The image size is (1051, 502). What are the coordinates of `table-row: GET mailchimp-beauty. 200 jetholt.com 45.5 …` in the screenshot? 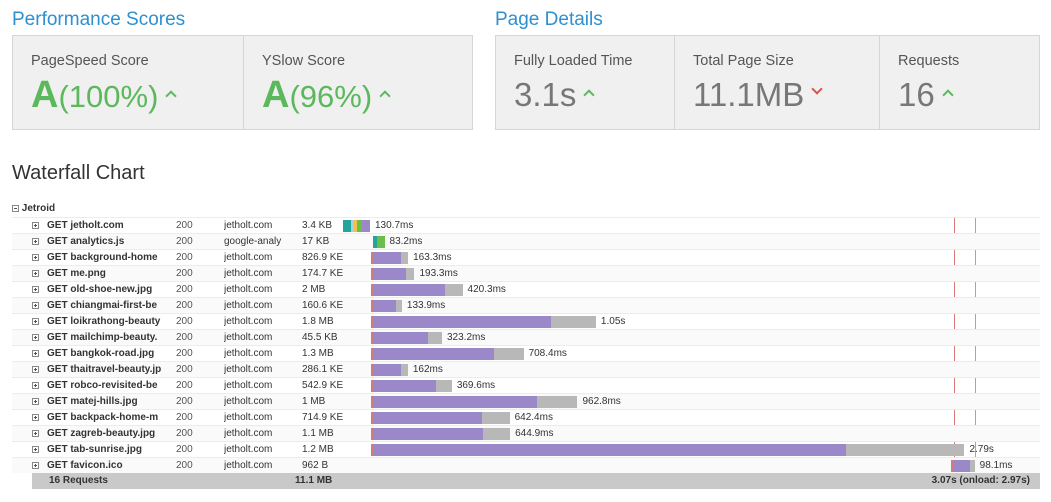 It's located at (526, 337).